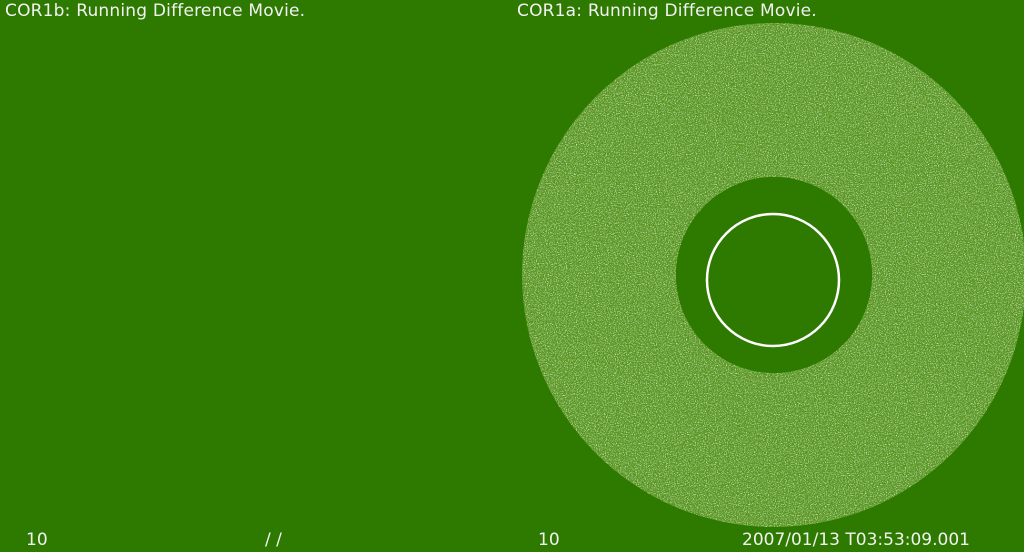  I want to click on solar-limb-circle, so click(773, 280).